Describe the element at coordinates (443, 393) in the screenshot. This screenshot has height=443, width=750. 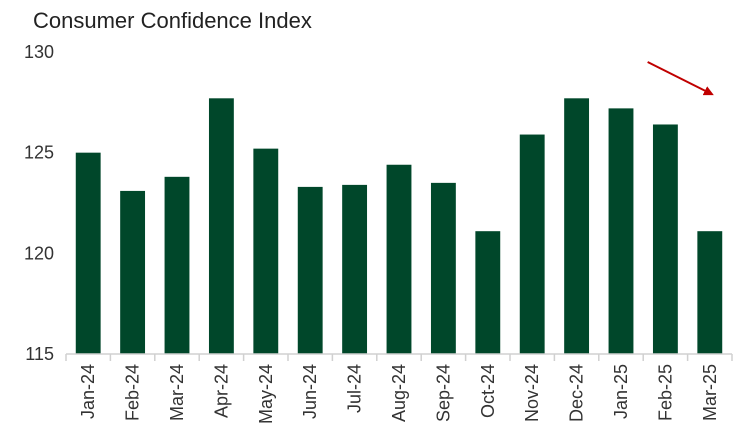
I see `x-tick-label: Sep-24` at that location.